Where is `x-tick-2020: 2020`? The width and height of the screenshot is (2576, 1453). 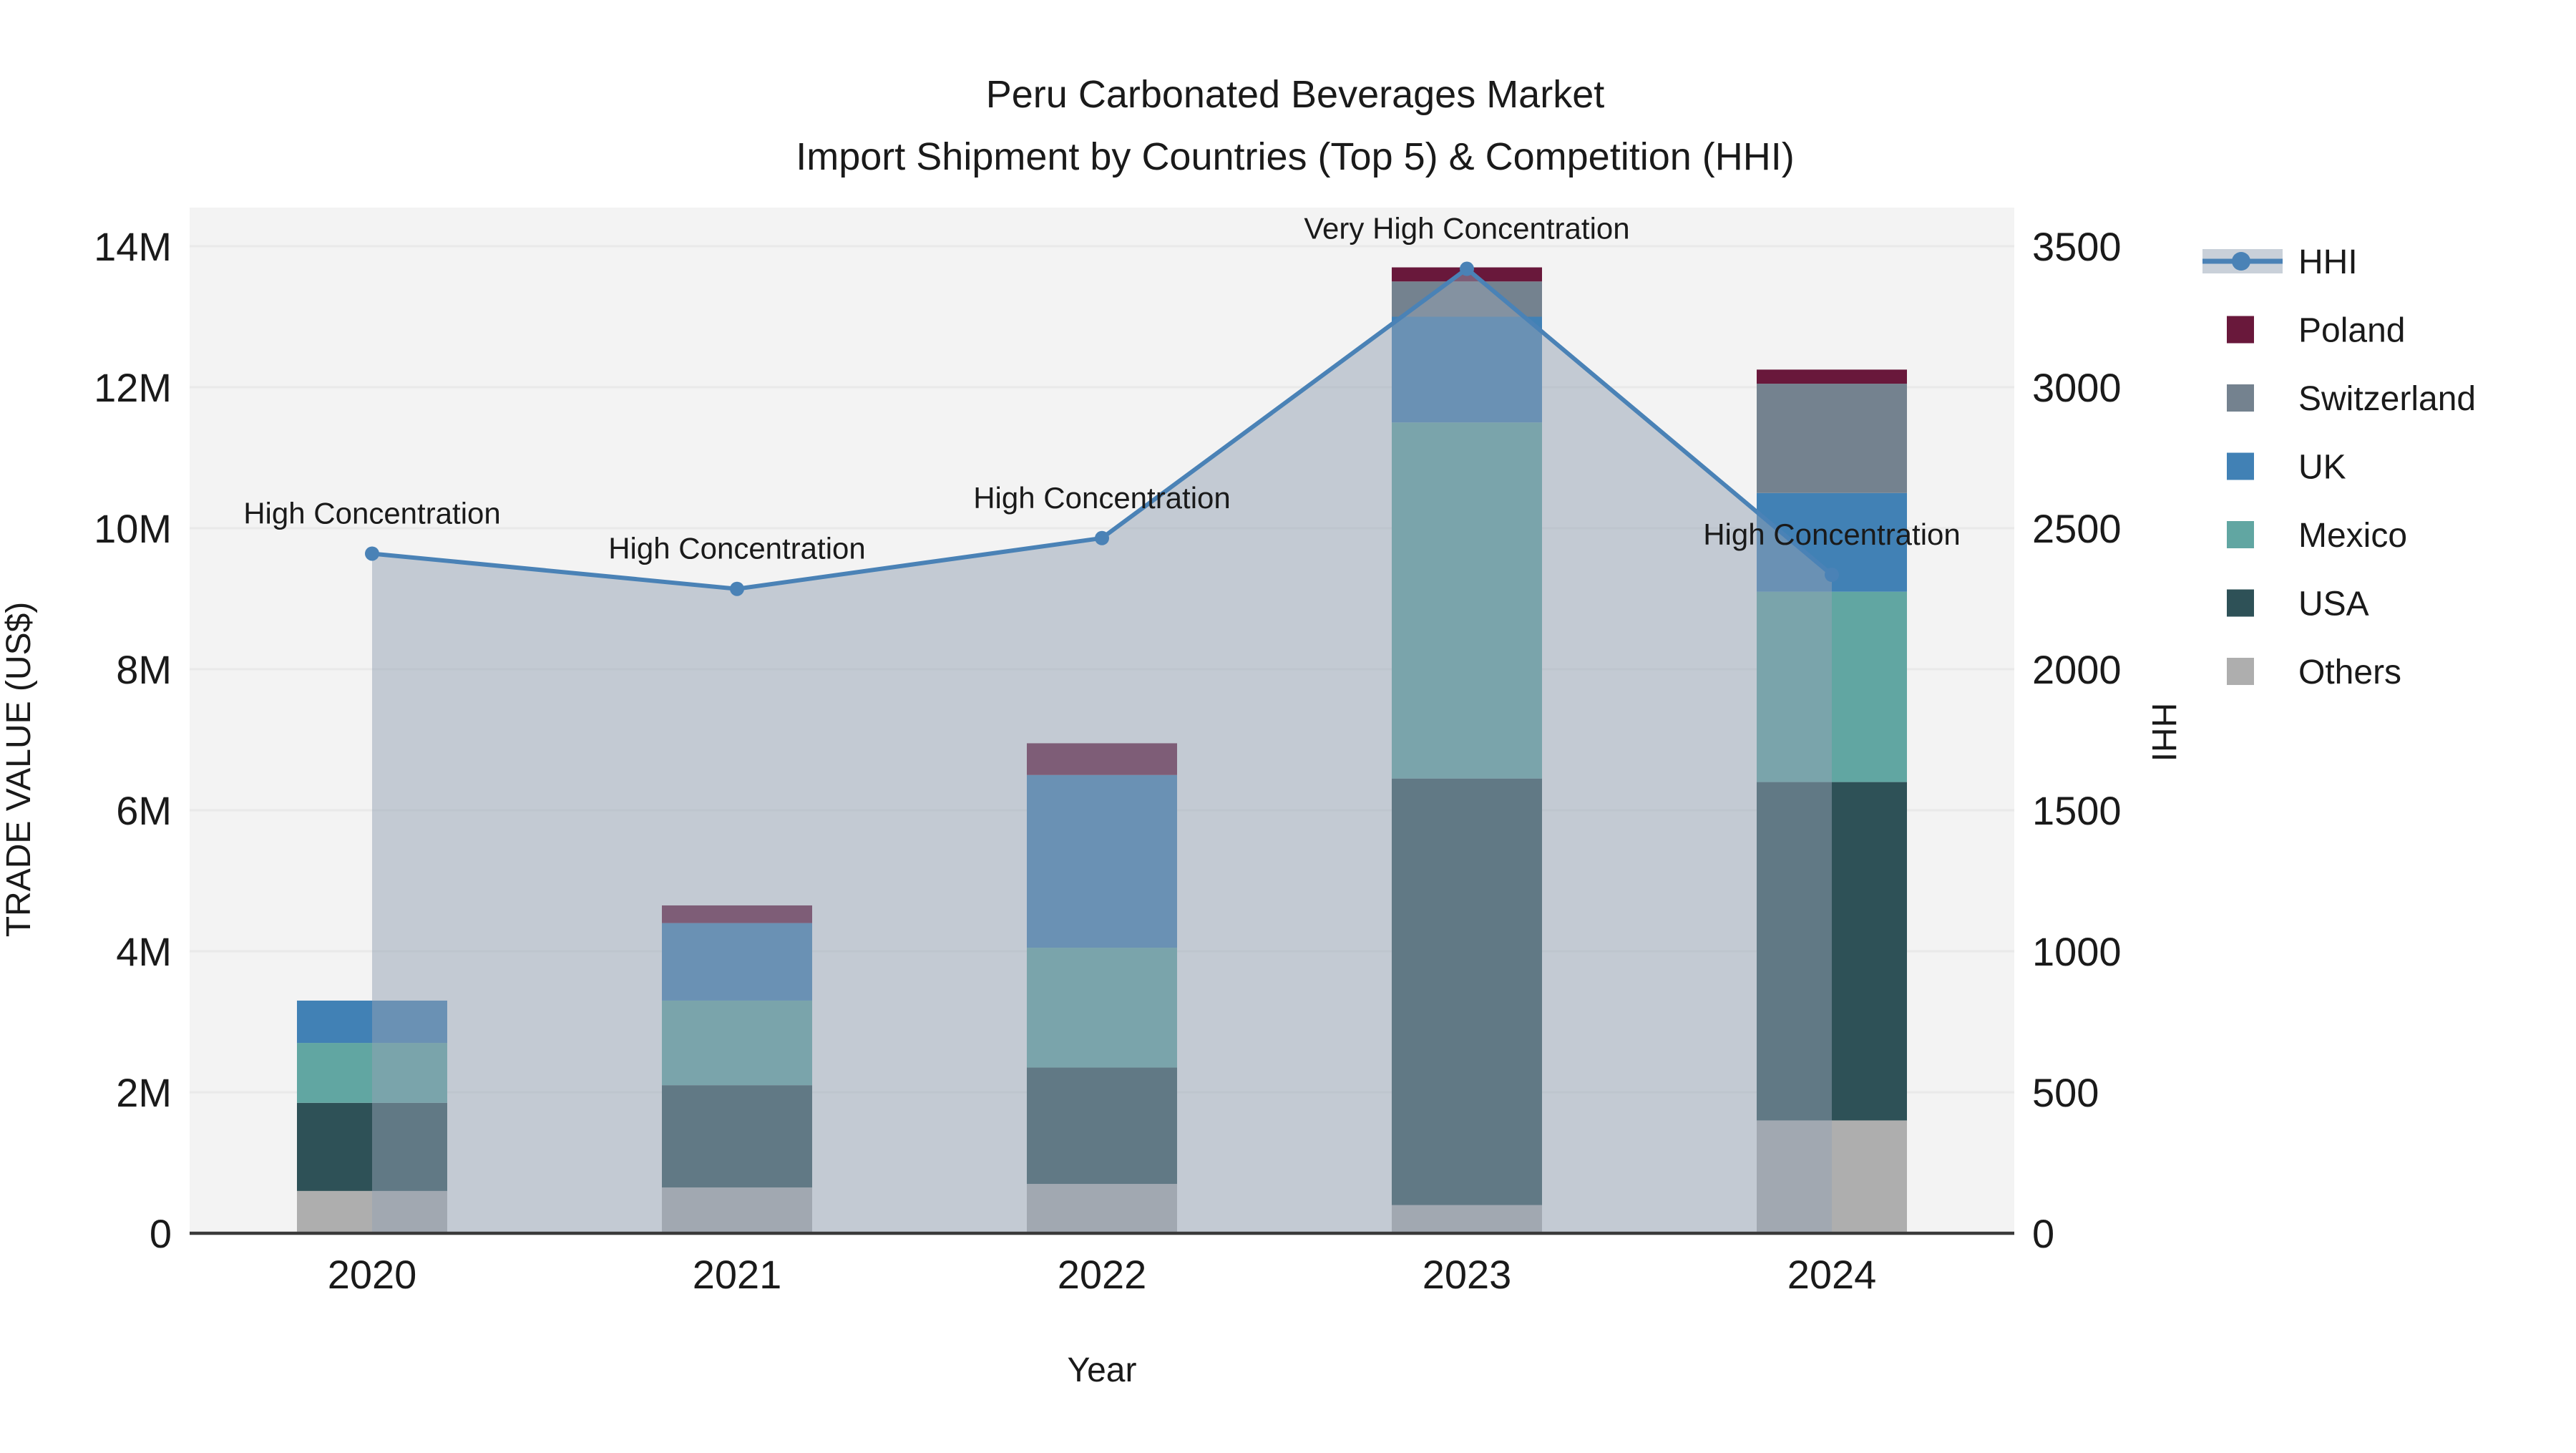
x-tick-2020: 2020 is located at coordinates (372, 1274).